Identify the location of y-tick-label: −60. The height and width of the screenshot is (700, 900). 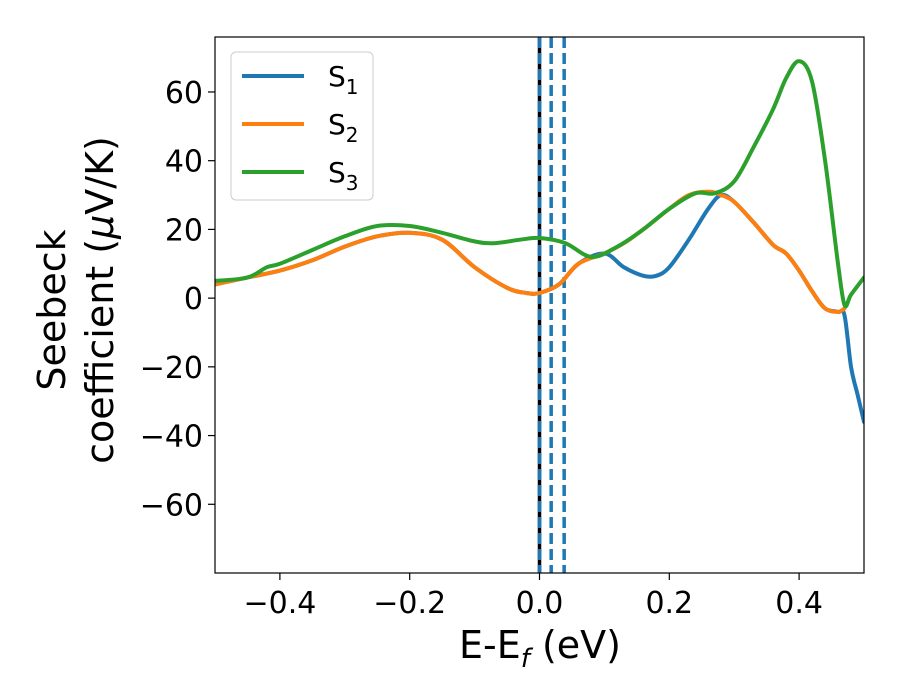
(171, 505).